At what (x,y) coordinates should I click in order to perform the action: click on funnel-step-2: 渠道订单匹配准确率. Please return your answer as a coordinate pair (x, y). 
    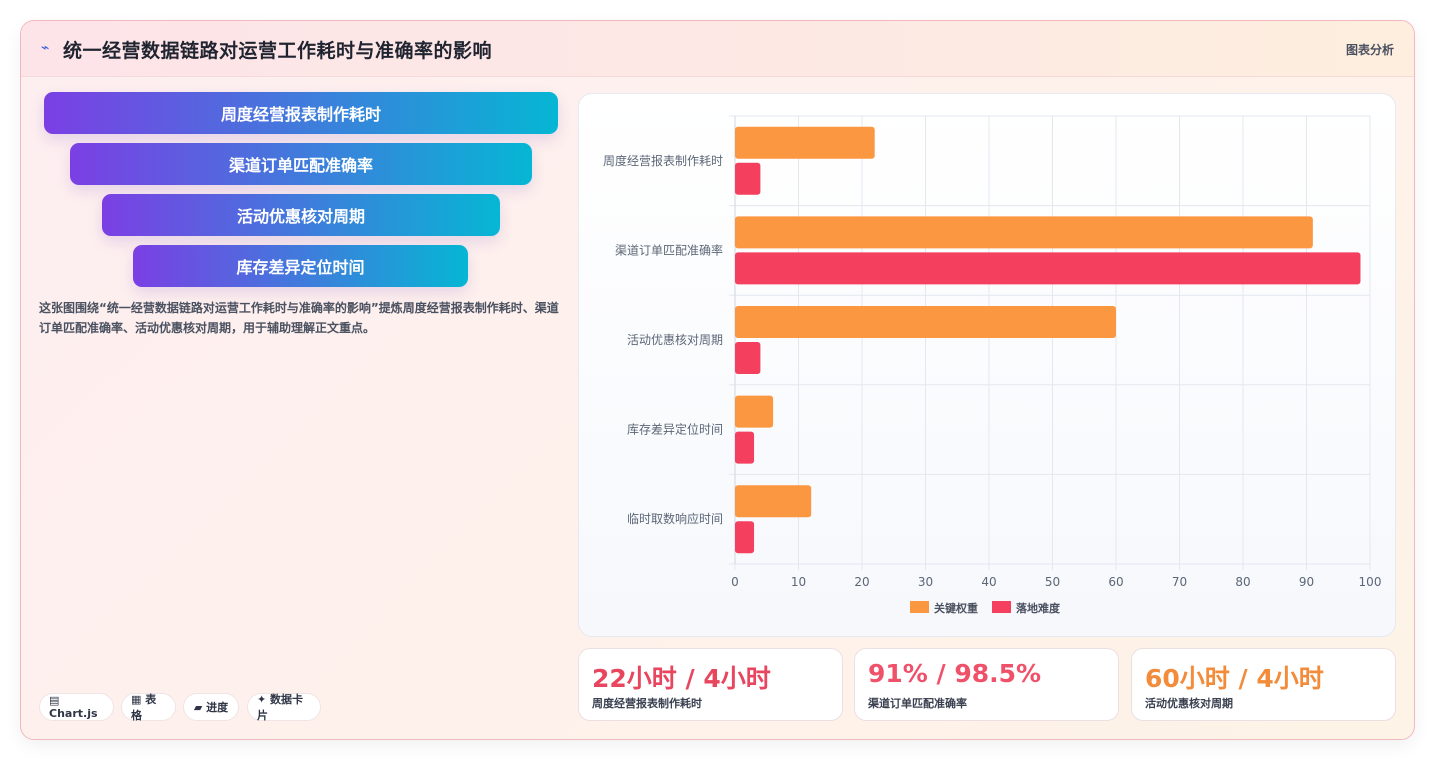
    Looking at the image, I should click on (301, 164).